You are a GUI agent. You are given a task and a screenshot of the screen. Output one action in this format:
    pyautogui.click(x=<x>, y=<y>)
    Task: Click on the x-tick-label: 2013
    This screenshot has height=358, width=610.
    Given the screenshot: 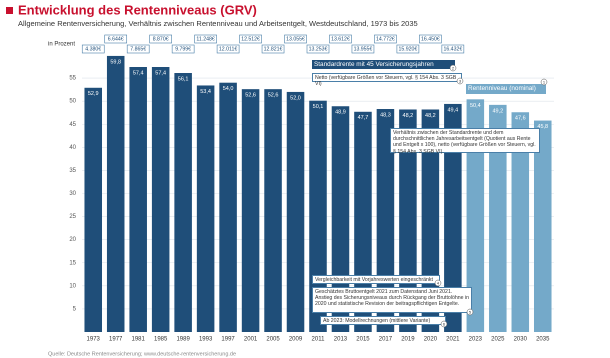 What is the action you would take?
    pyautogui.click(x=341, y=340)
    